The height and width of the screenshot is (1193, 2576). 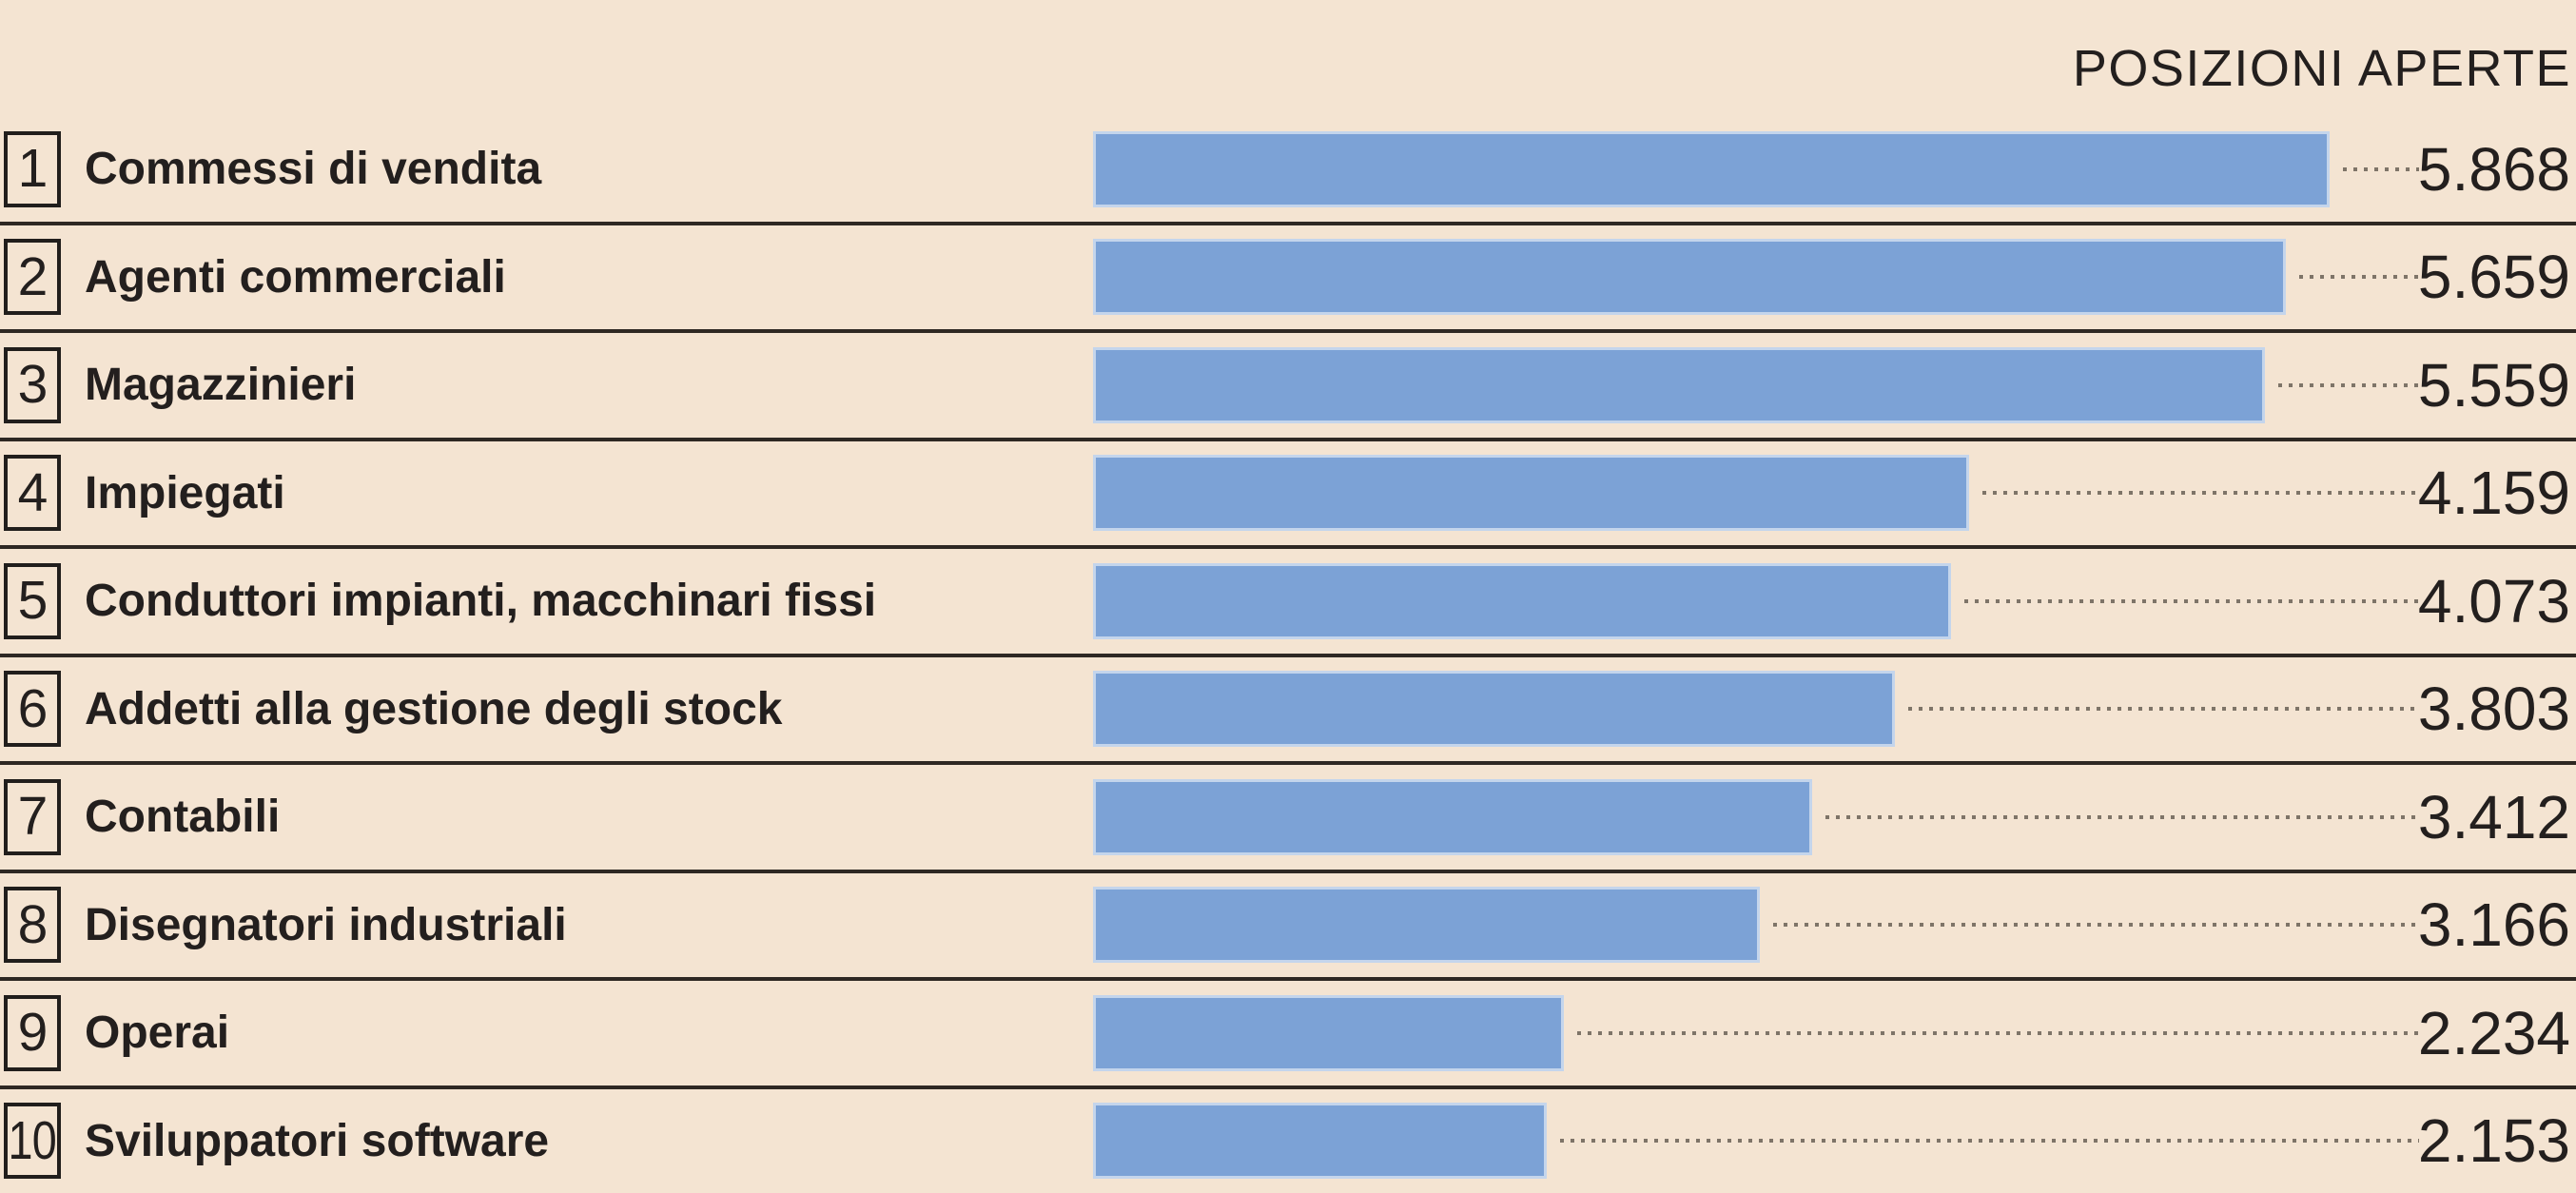 I want to click on rank-badge: 5, so click(x=33, y=600).